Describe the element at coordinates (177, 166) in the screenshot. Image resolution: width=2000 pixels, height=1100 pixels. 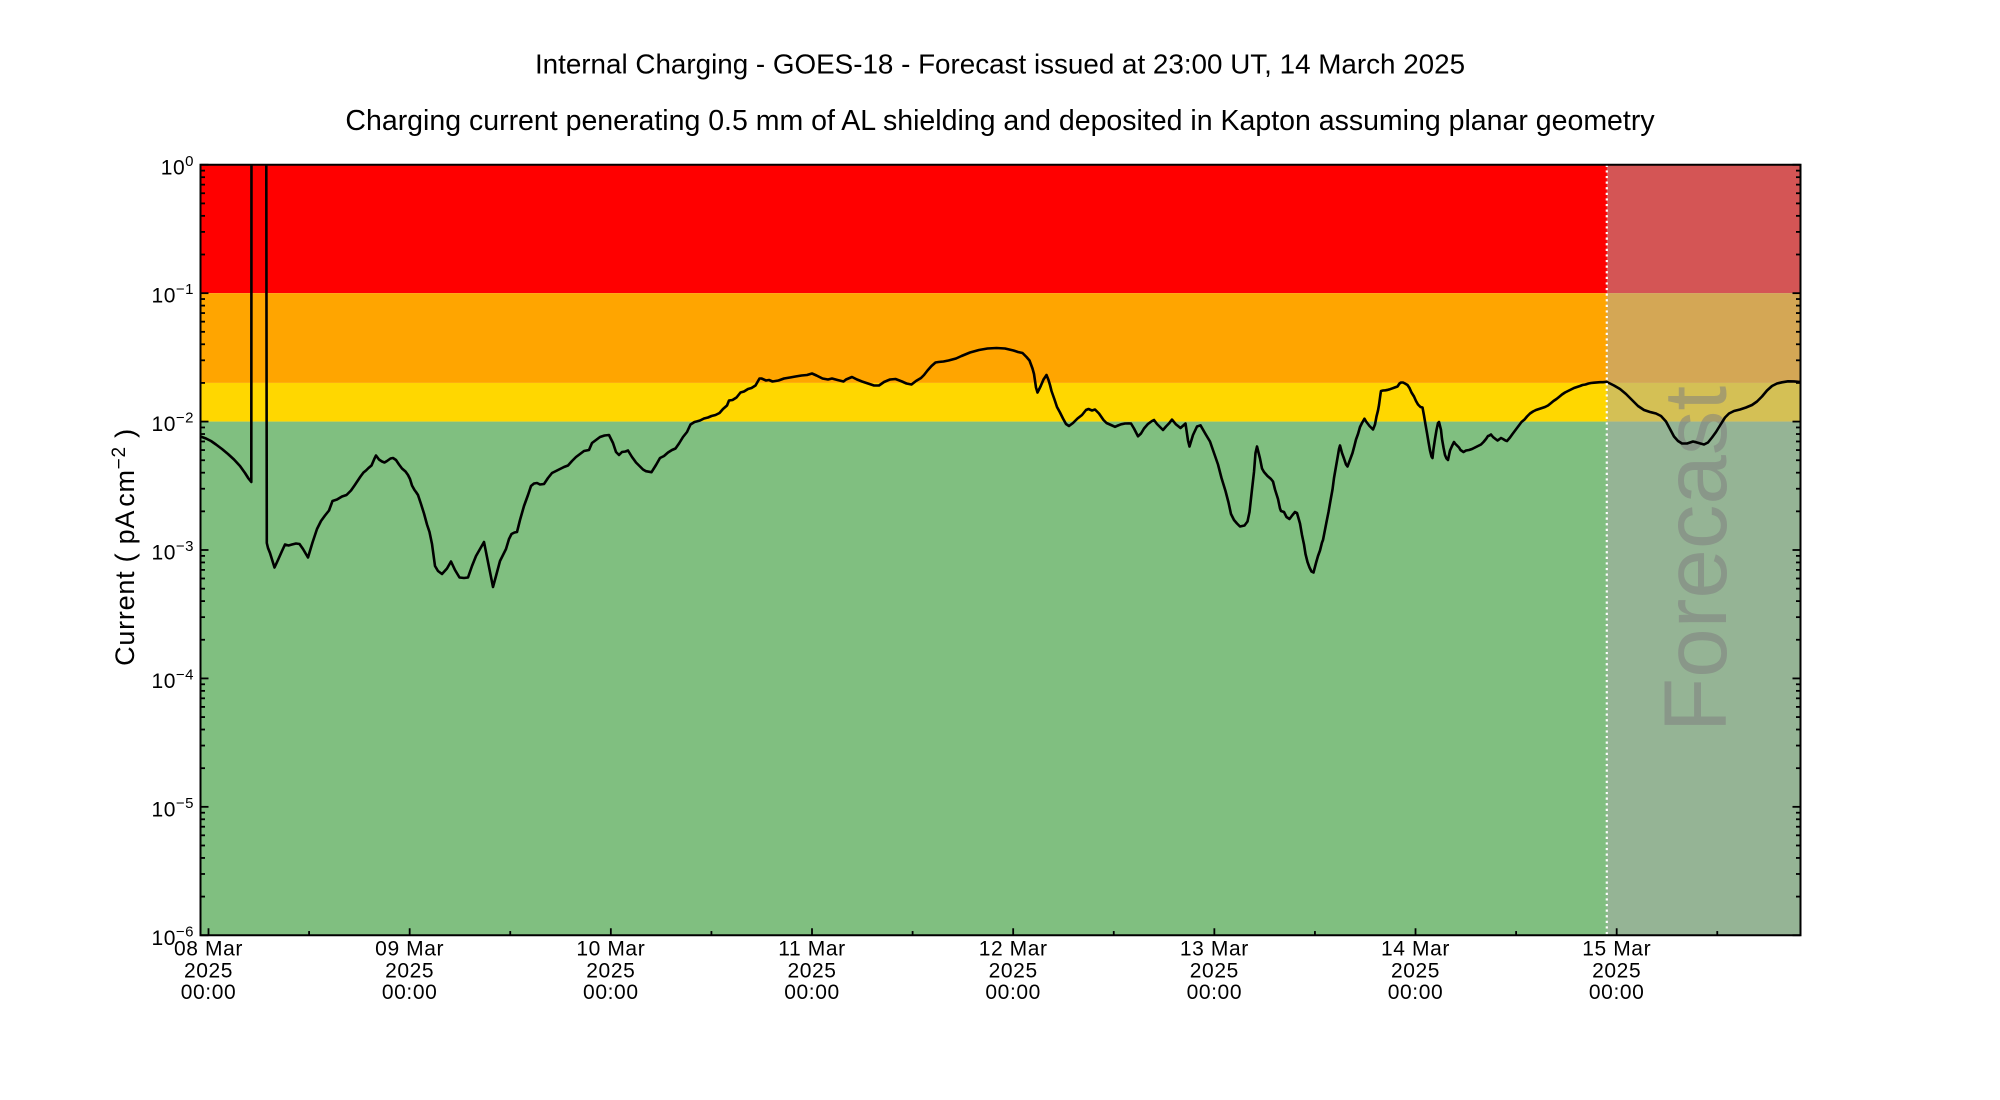
I see `svg-text: 10⁰` at that location.